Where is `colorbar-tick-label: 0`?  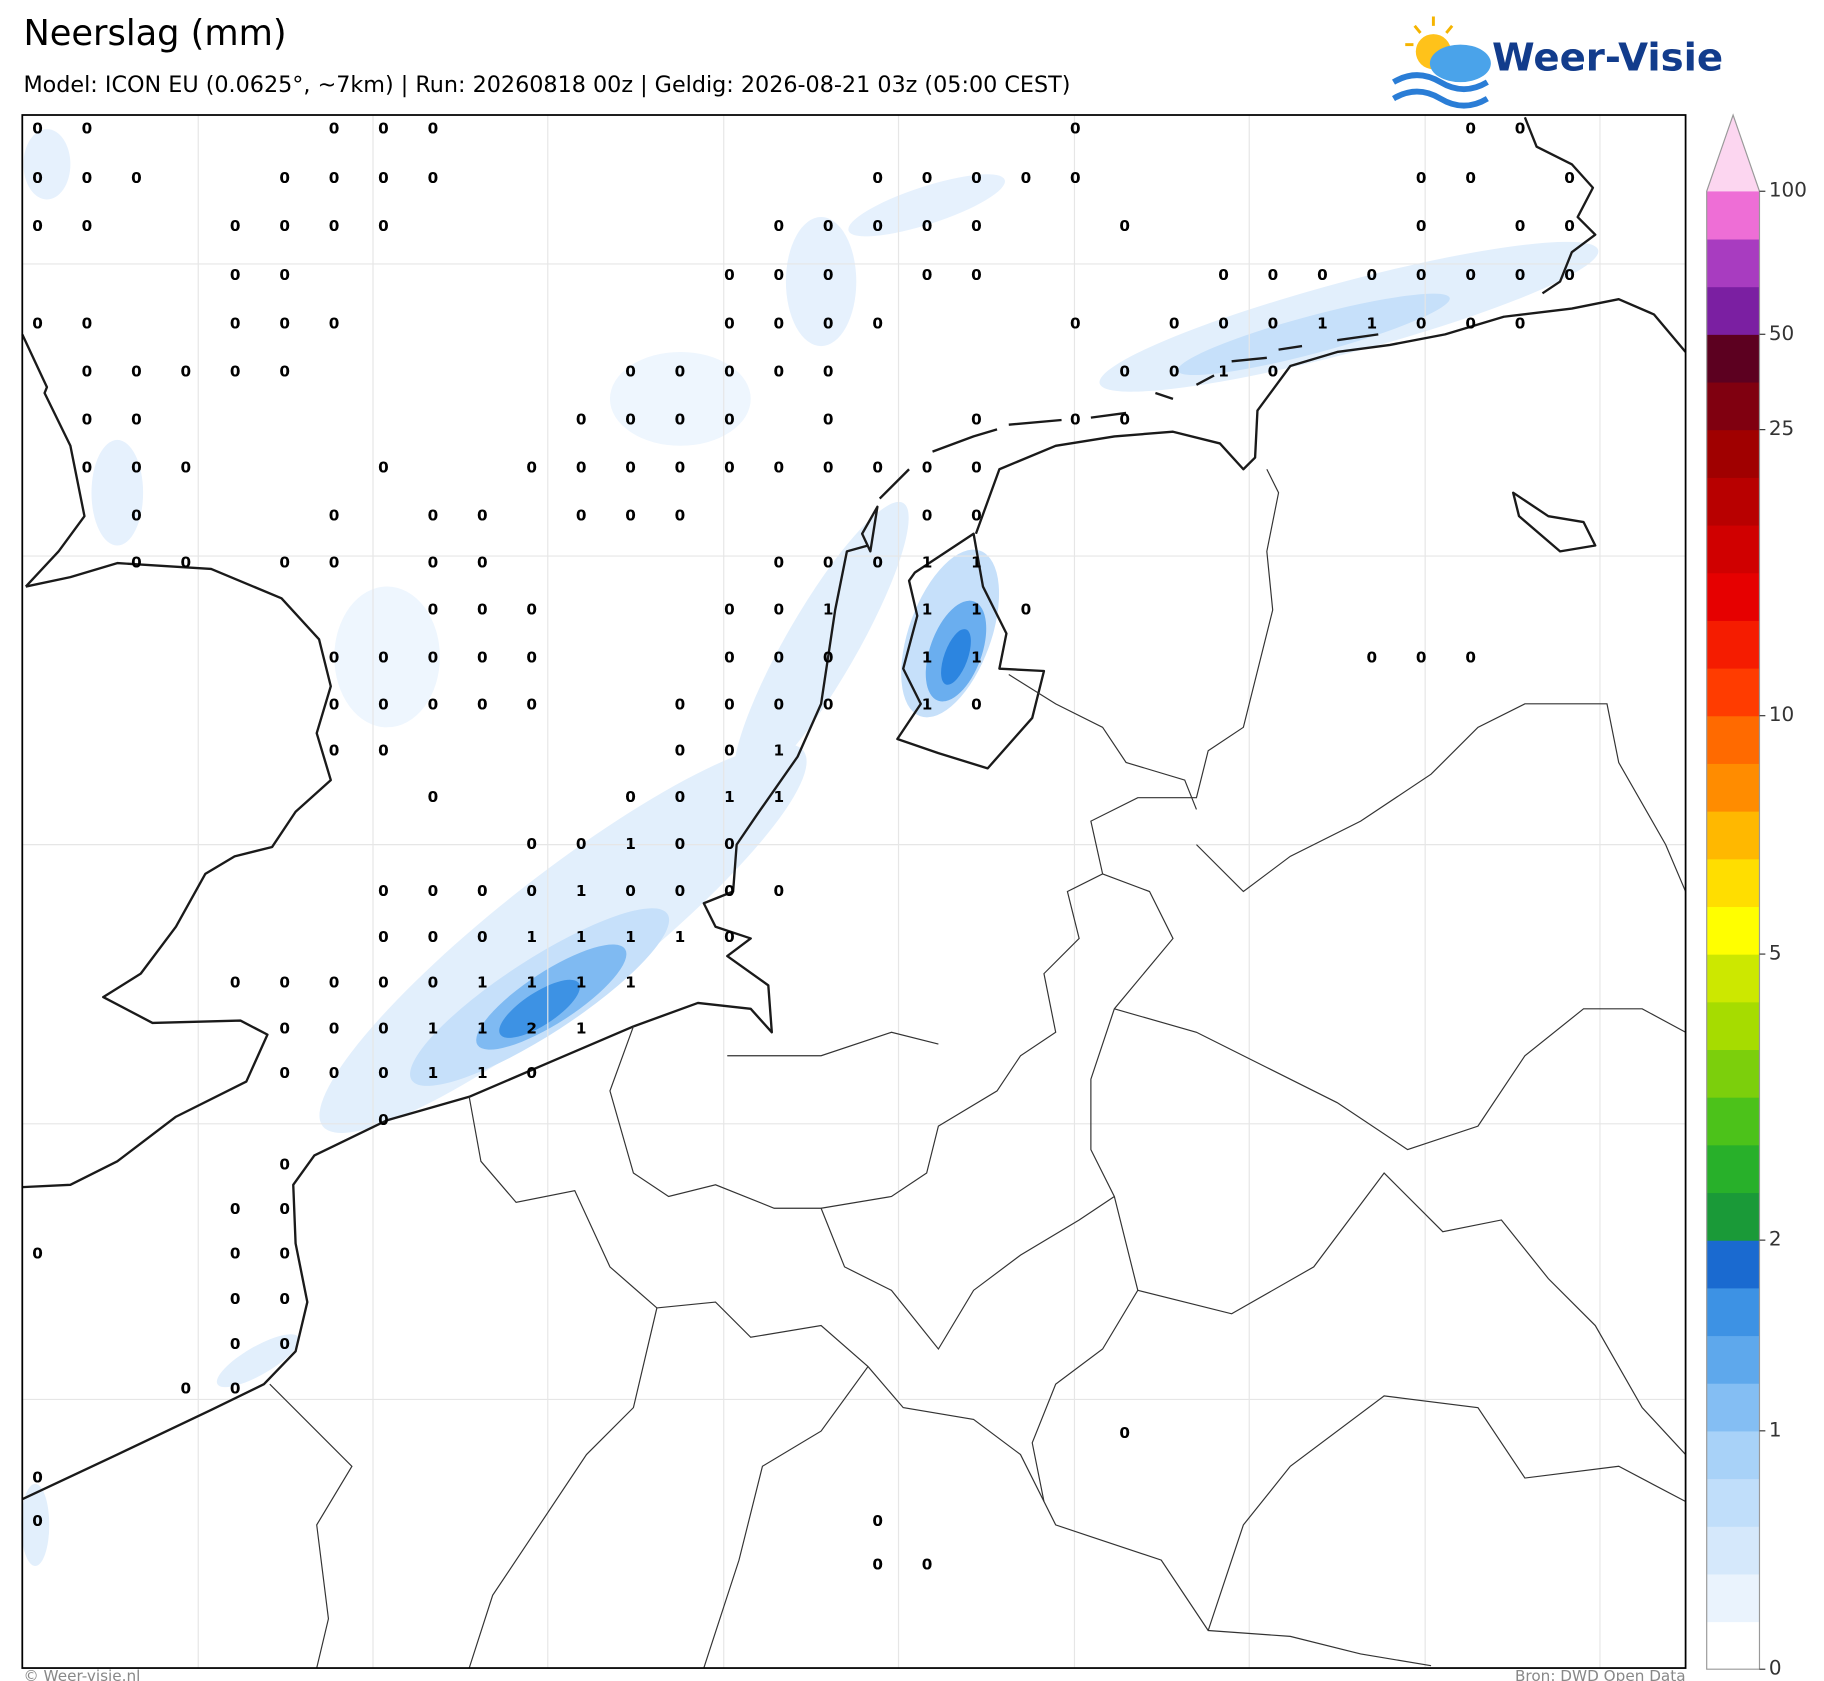
colorbar-tick-label: 0 is located at coordinates (1775, 1668).